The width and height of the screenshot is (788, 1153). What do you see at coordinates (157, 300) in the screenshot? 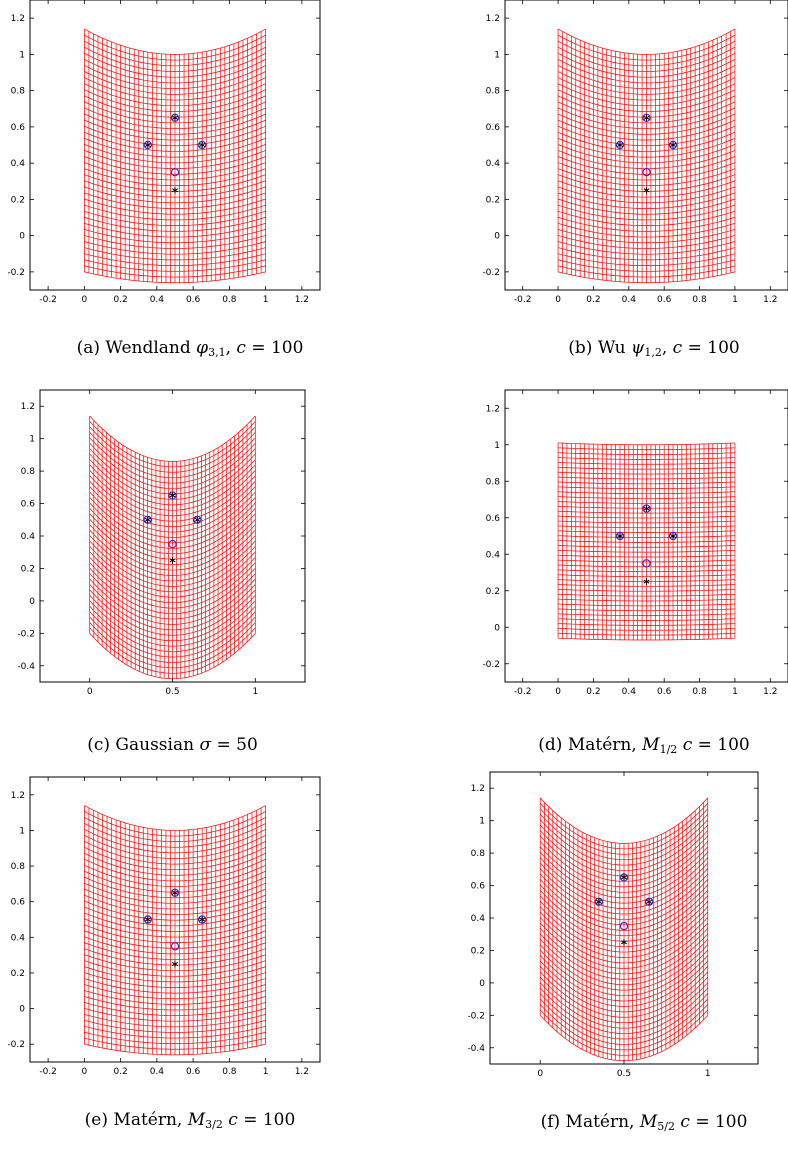
I see `x-tick-label: 0.4` at bounding box center [157, 300].